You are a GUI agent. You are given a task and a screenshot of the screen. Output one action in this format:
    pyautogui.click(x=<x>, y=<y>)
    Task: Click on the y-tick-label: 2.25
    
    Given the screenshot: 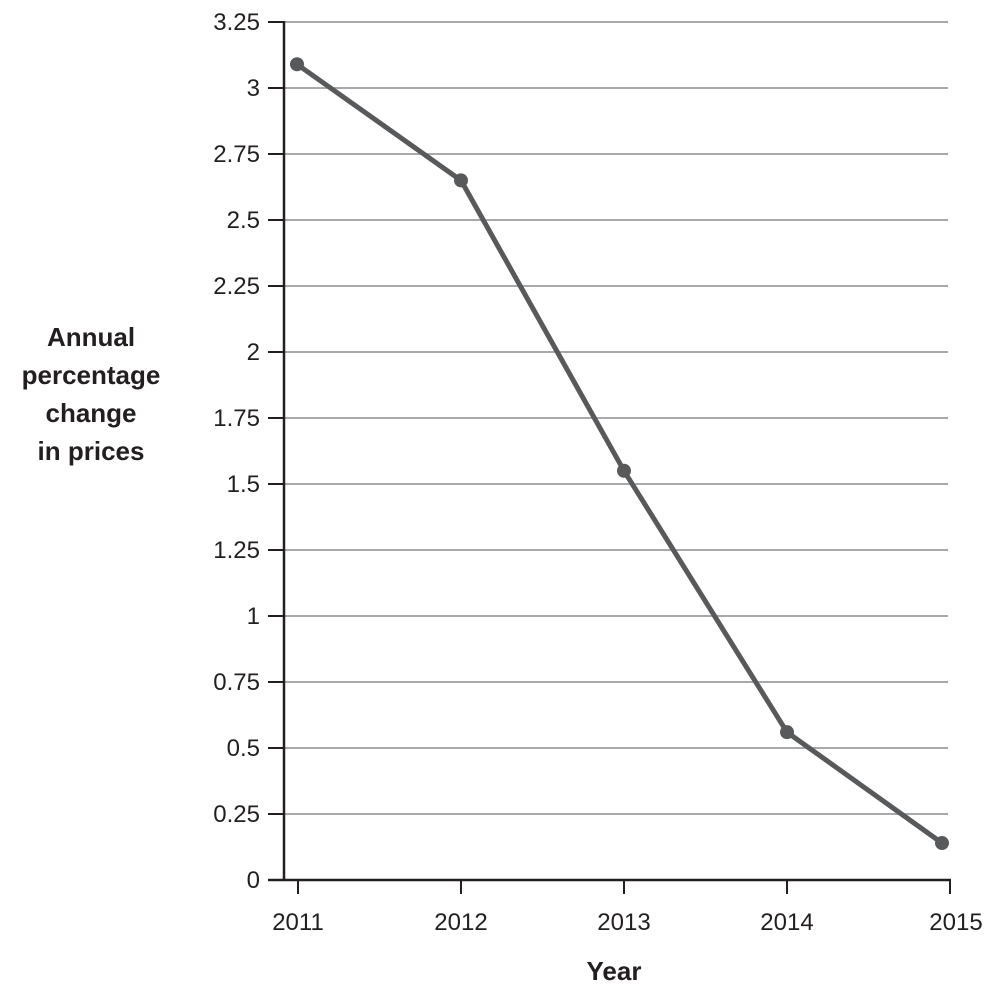 What is the action you would take?
    pyautogui.click(x=236, y=286)
    